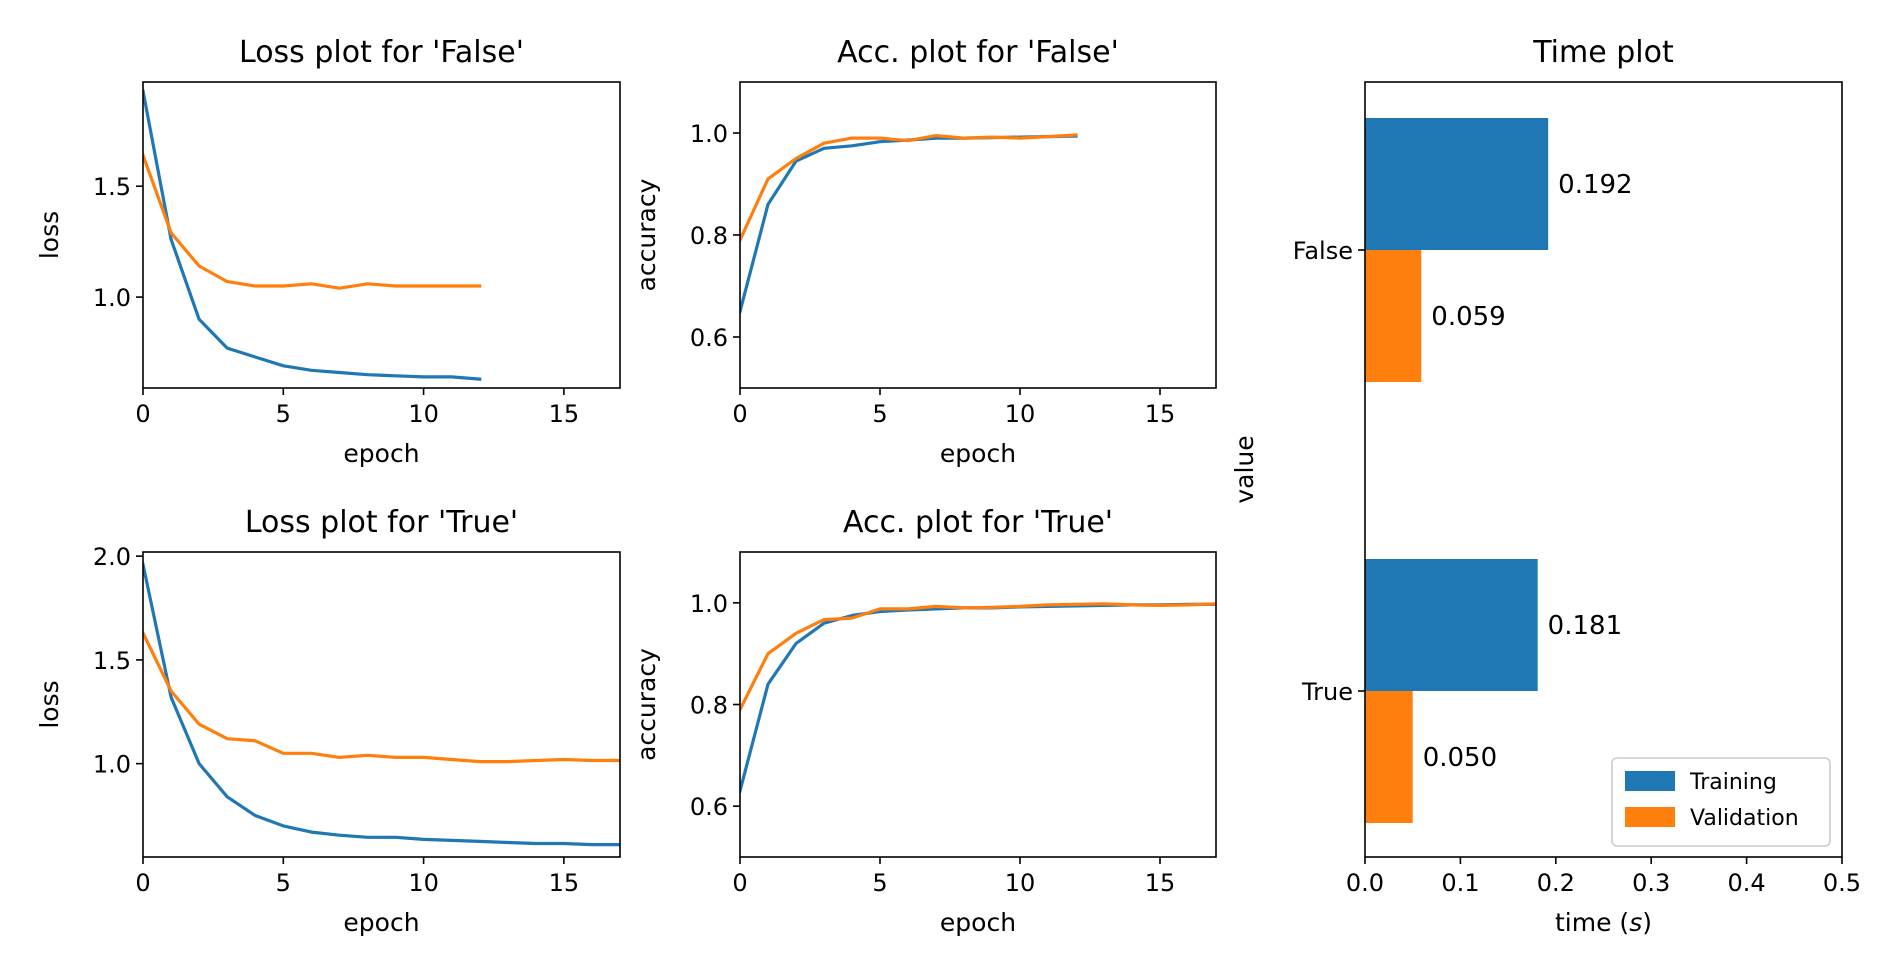 This screenshot has width=1890, height=975. I want to click on x-tick-label: 0.1, so click(1460, 883).